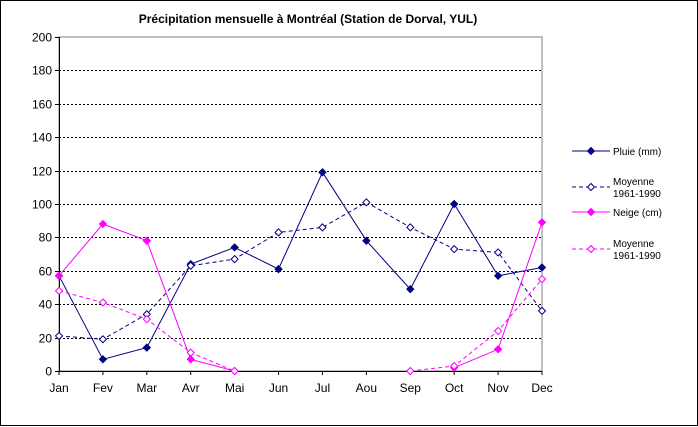  I want to click on x-tick-label: Mar, so click(146, 388).